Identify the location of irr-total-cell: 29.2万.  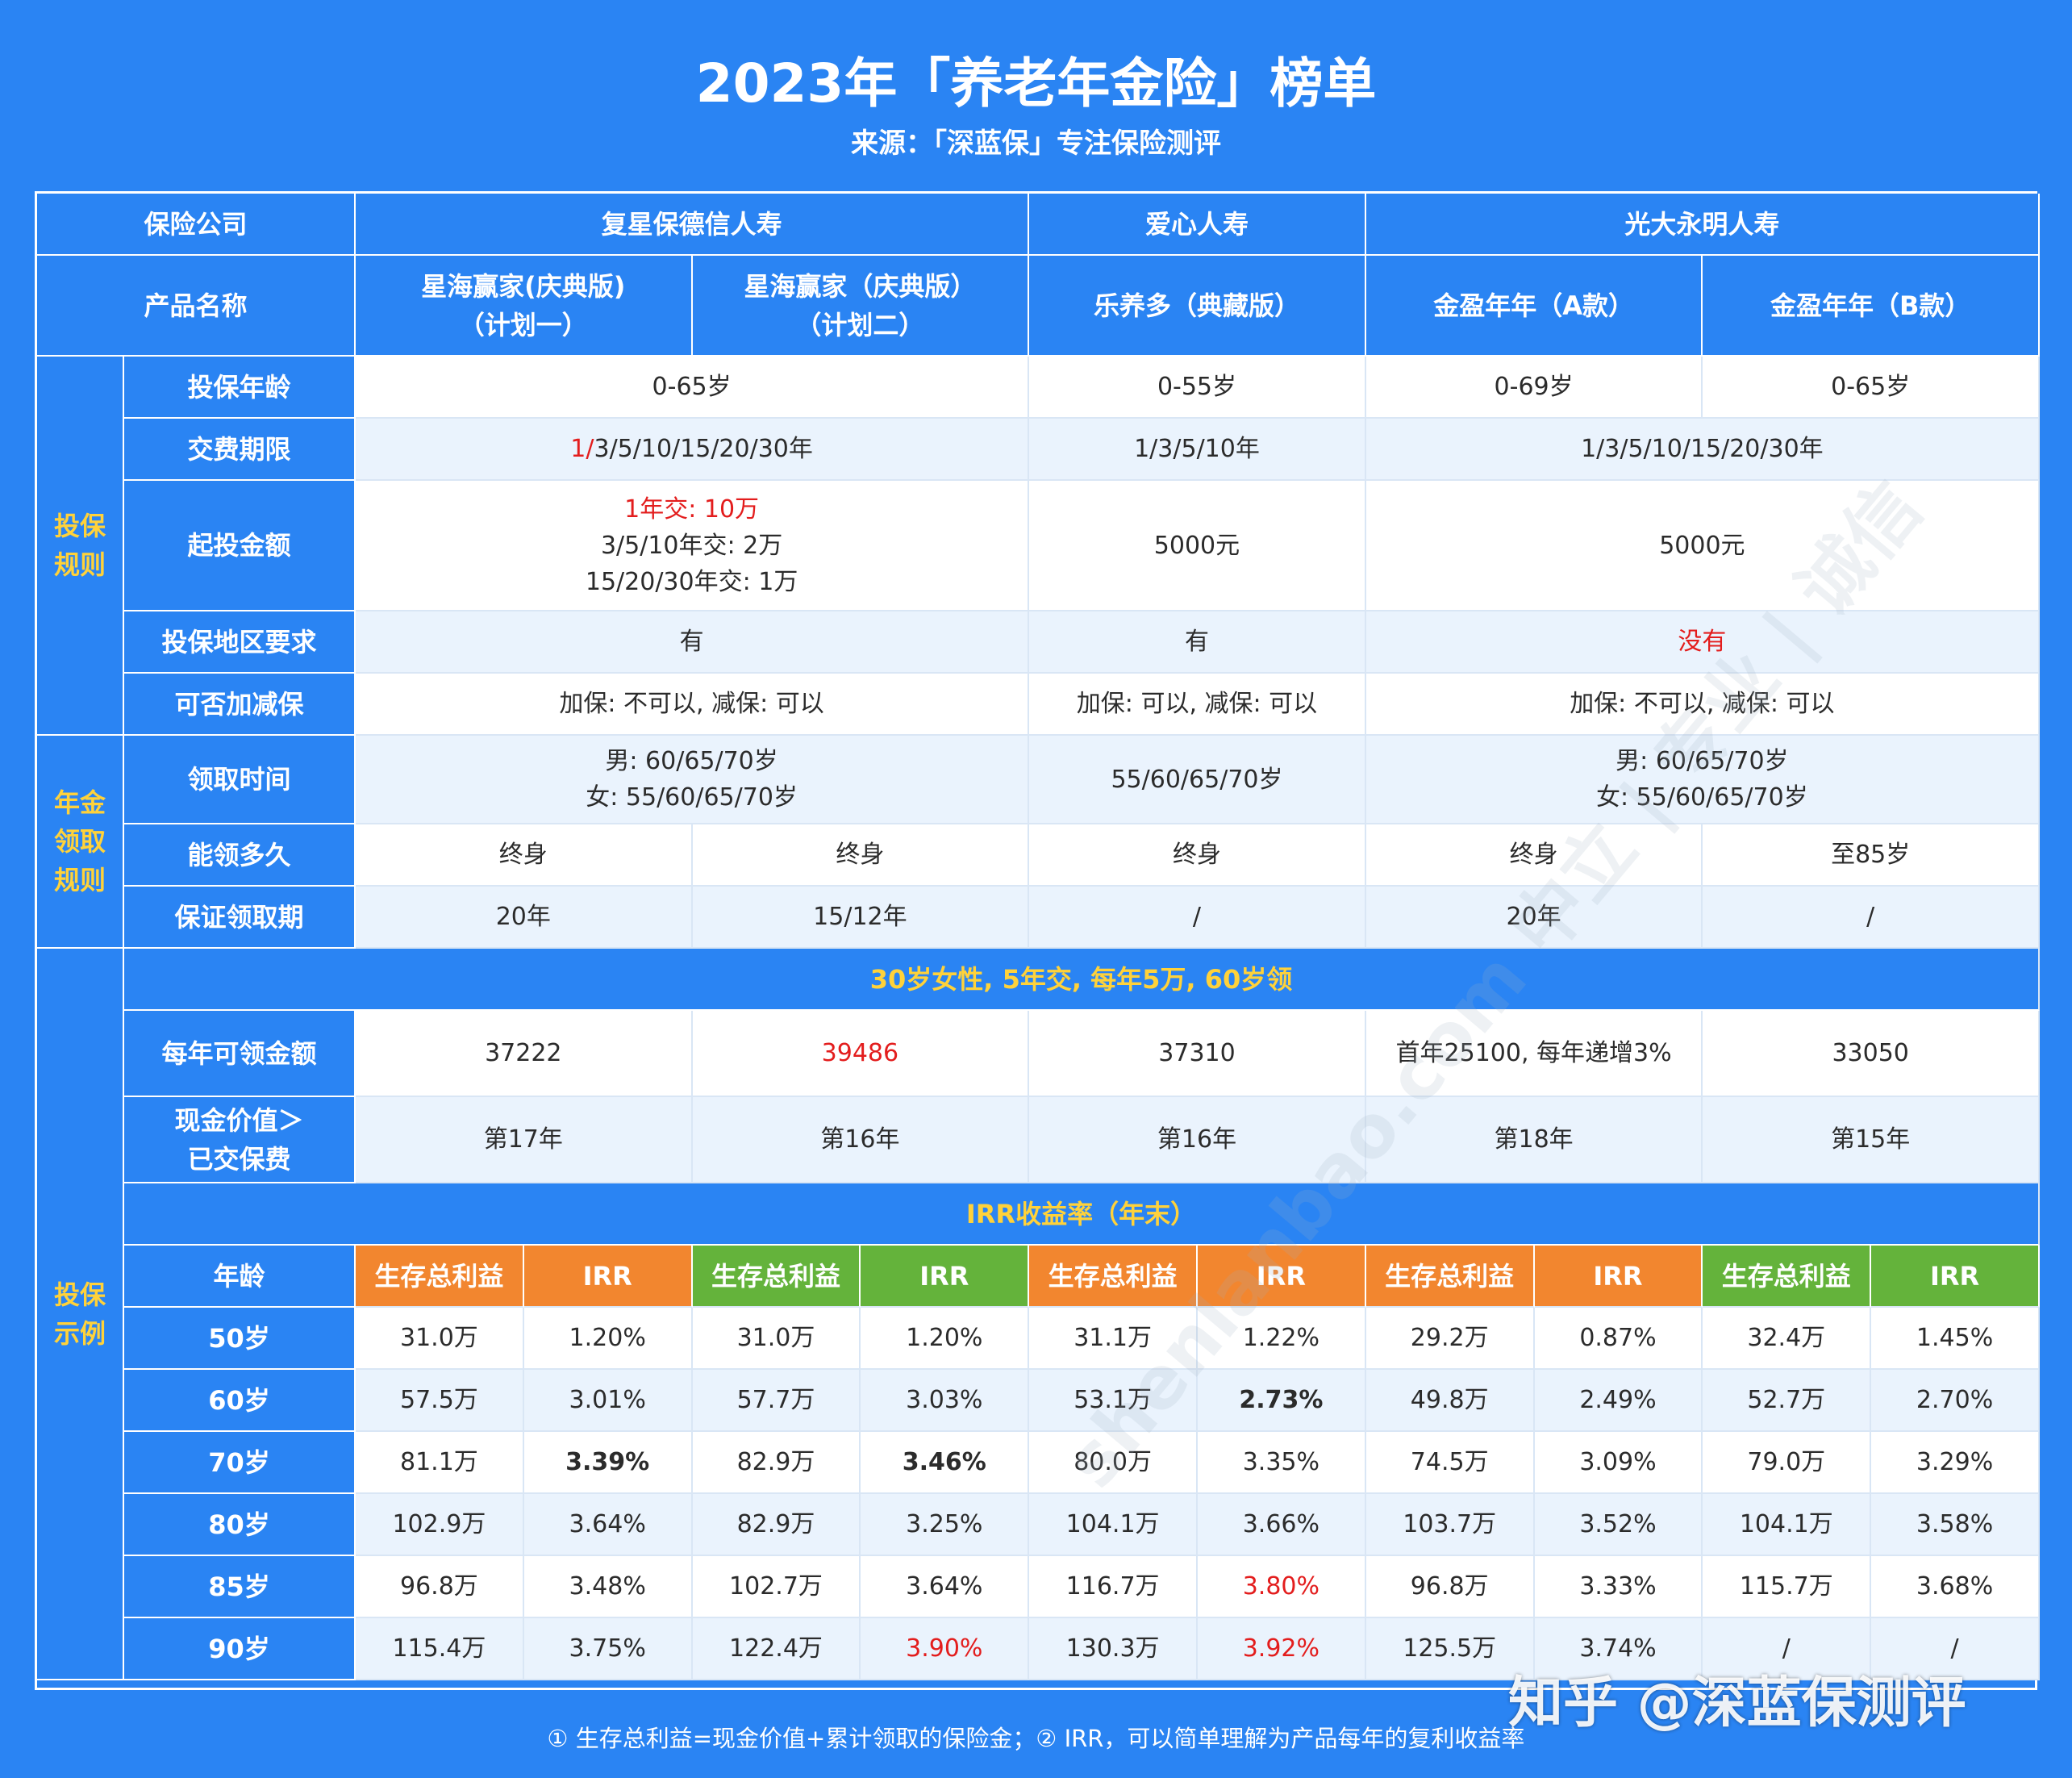
(1450, 1339).